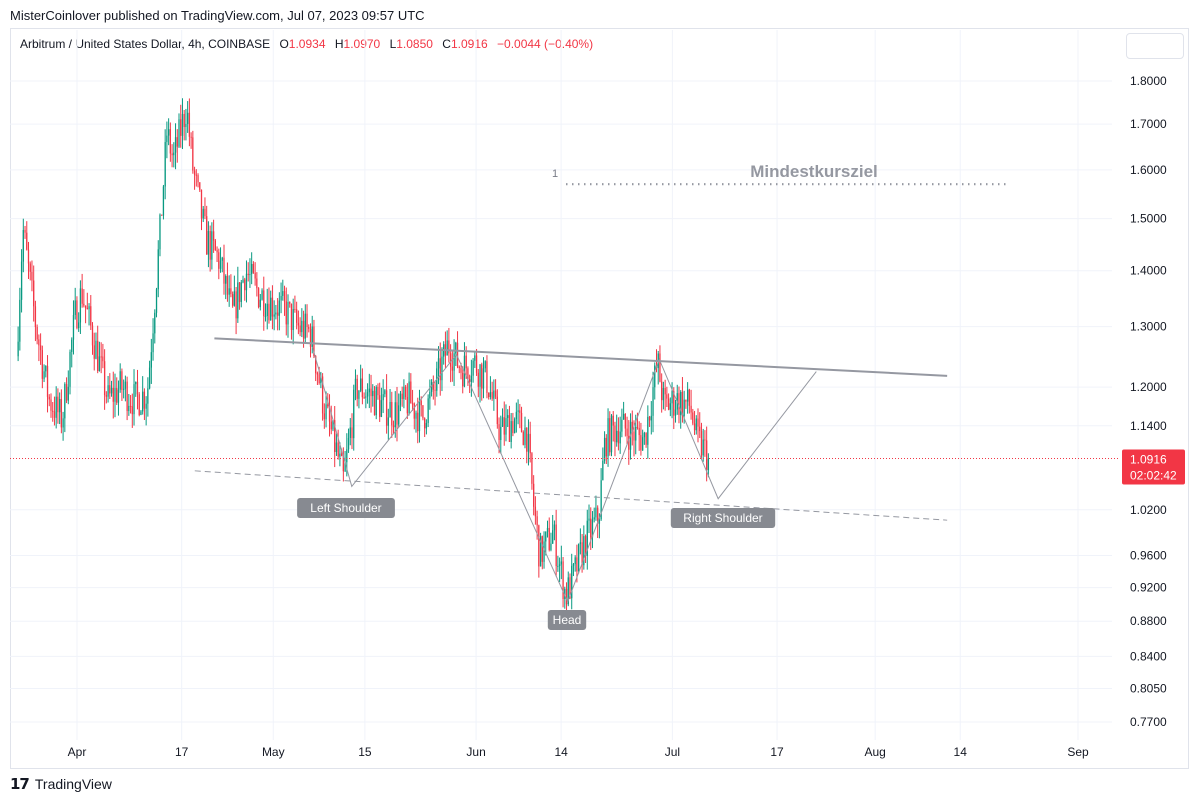  Describe the element at coordinates (581, 357) in the screenshot. I see `resistance-line` at that location.